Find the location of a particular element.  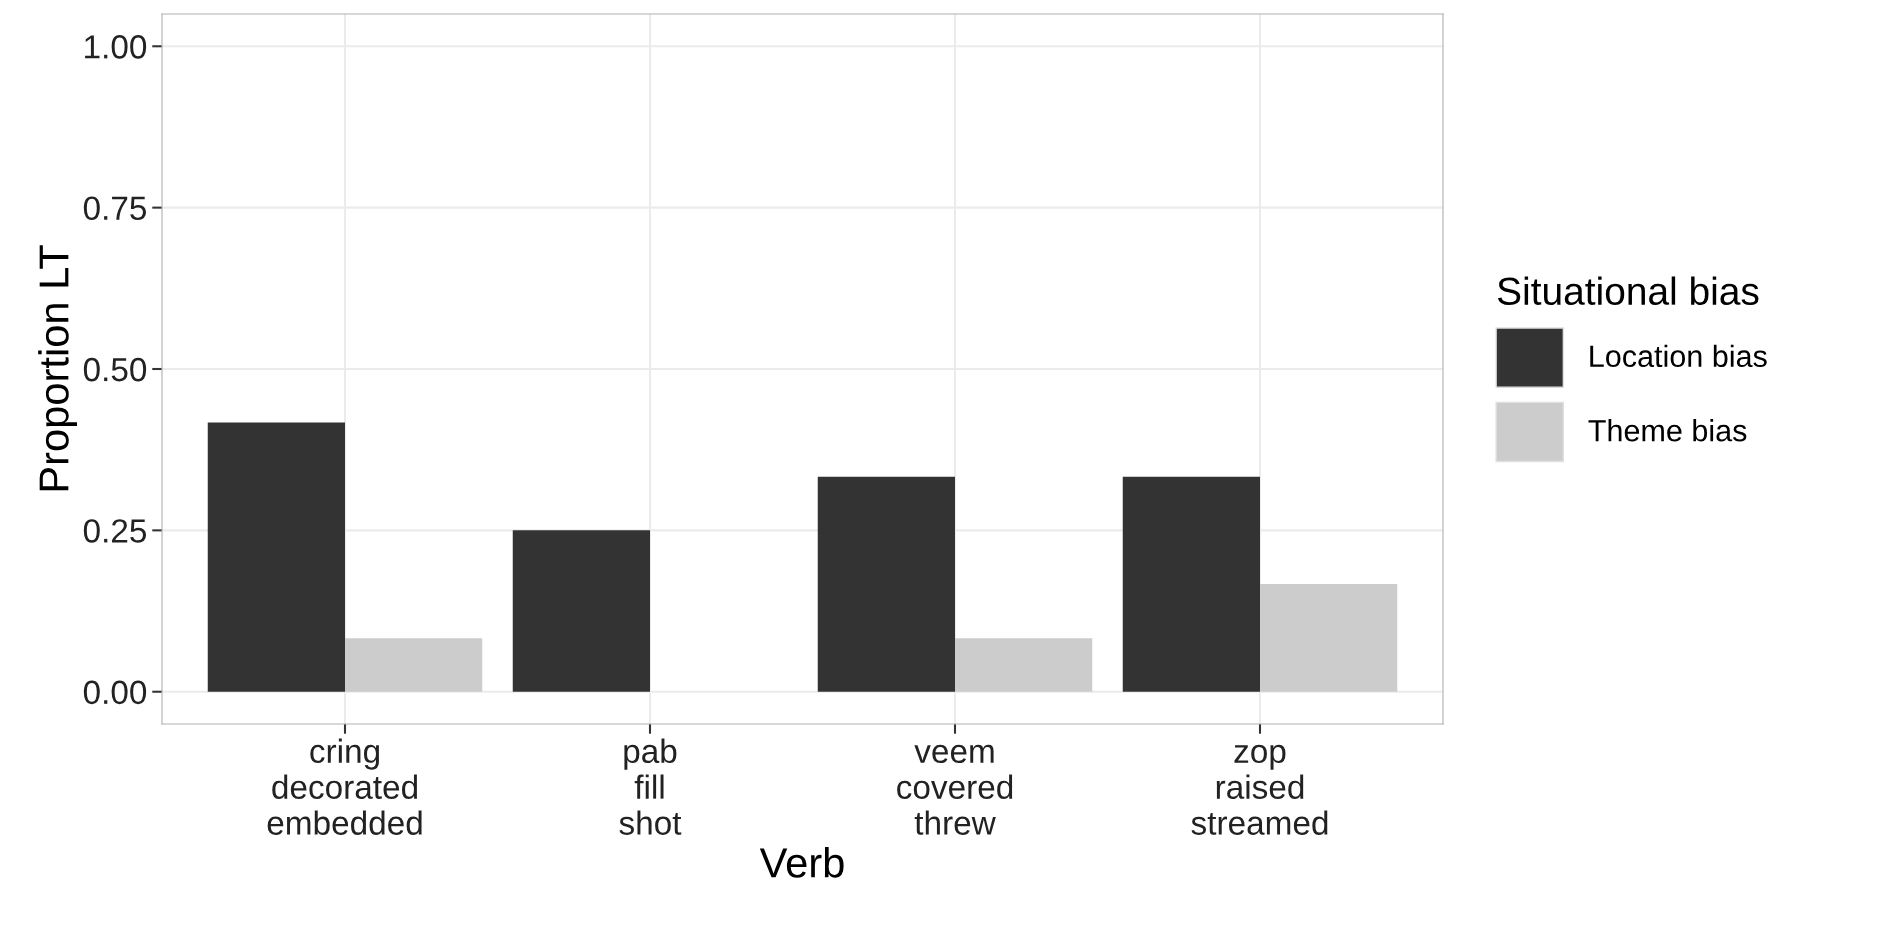

x-tick-label: veem covered threw is located at coordinates (955, 789).